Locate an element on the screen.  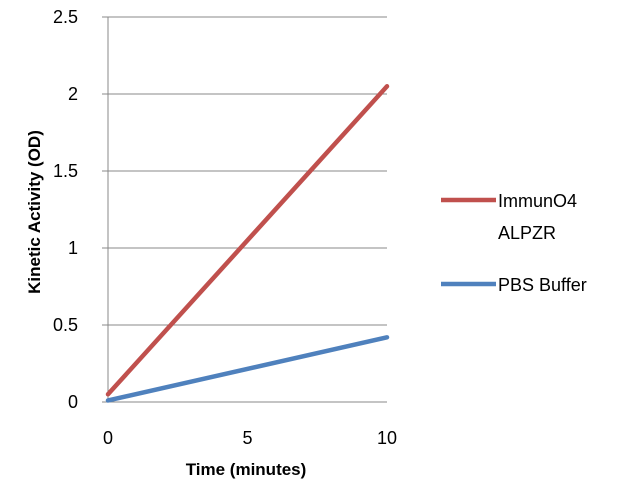
y-axis-ticks: 0 0.5 1 1.5 2 2.5 is located at coordinates (80, 209).